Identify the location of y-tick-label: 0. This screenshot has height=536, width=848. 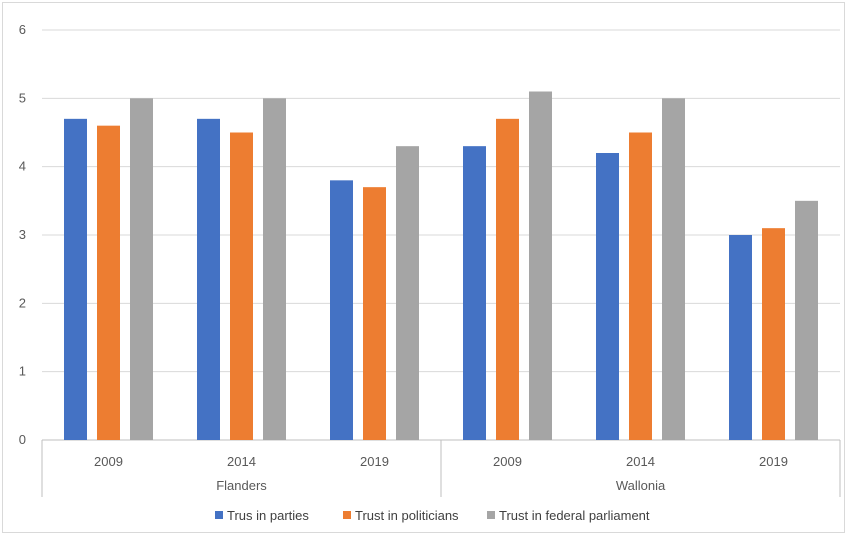
(22, 439).